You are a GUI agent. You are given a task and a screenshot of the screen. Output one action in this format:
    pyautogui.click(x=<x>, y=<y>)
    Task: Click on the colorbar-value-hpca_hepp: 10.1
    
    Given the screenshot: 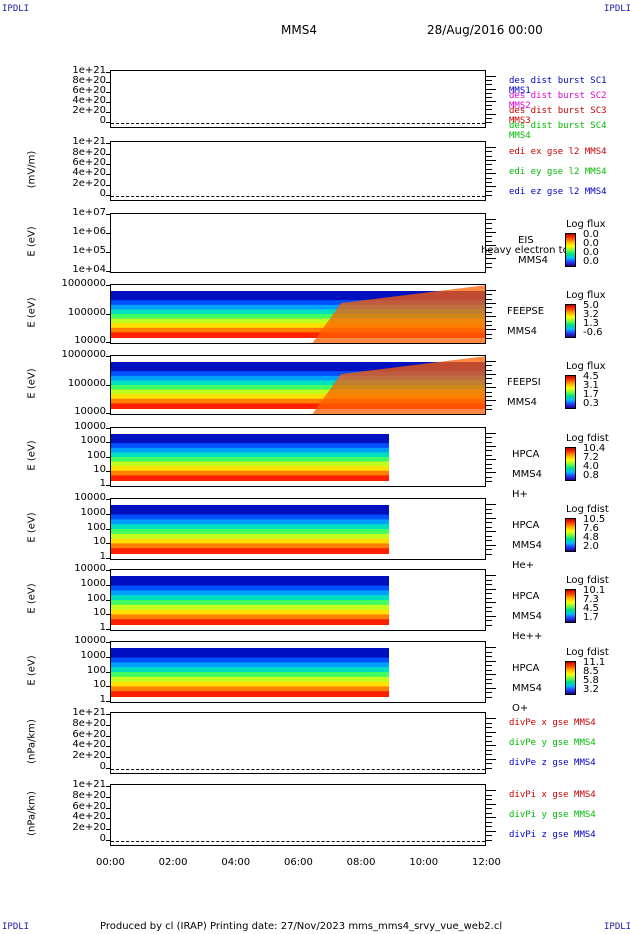 What is the action you would take?
    pyautogui.click(x=594, y=590)
    